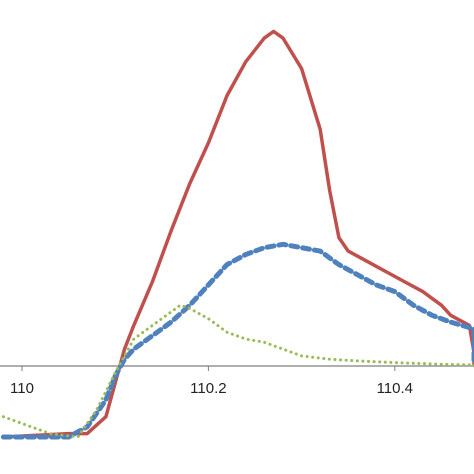  What do you see at coordinates (22, 388) in the screenshot?
I see `x-tick-label: 110` at bounding box center [22, 388].